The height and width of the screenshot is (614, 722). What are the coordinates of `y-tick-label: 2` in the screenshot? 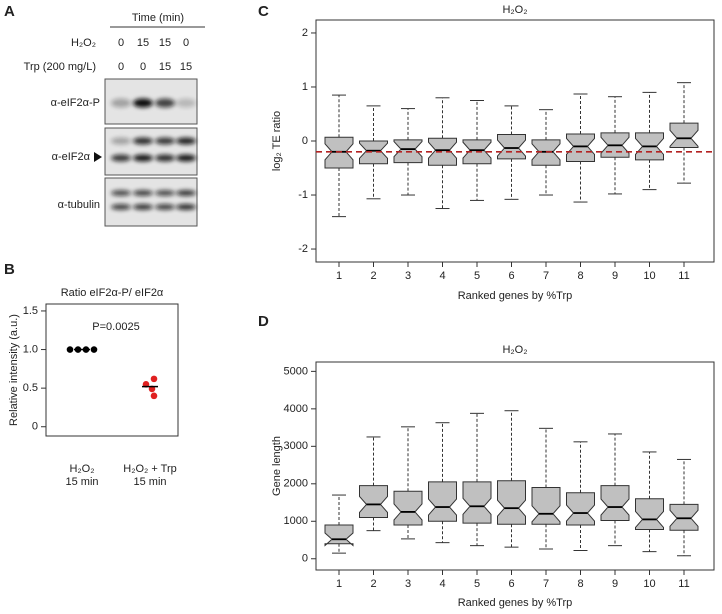 It's located at (305, 33).